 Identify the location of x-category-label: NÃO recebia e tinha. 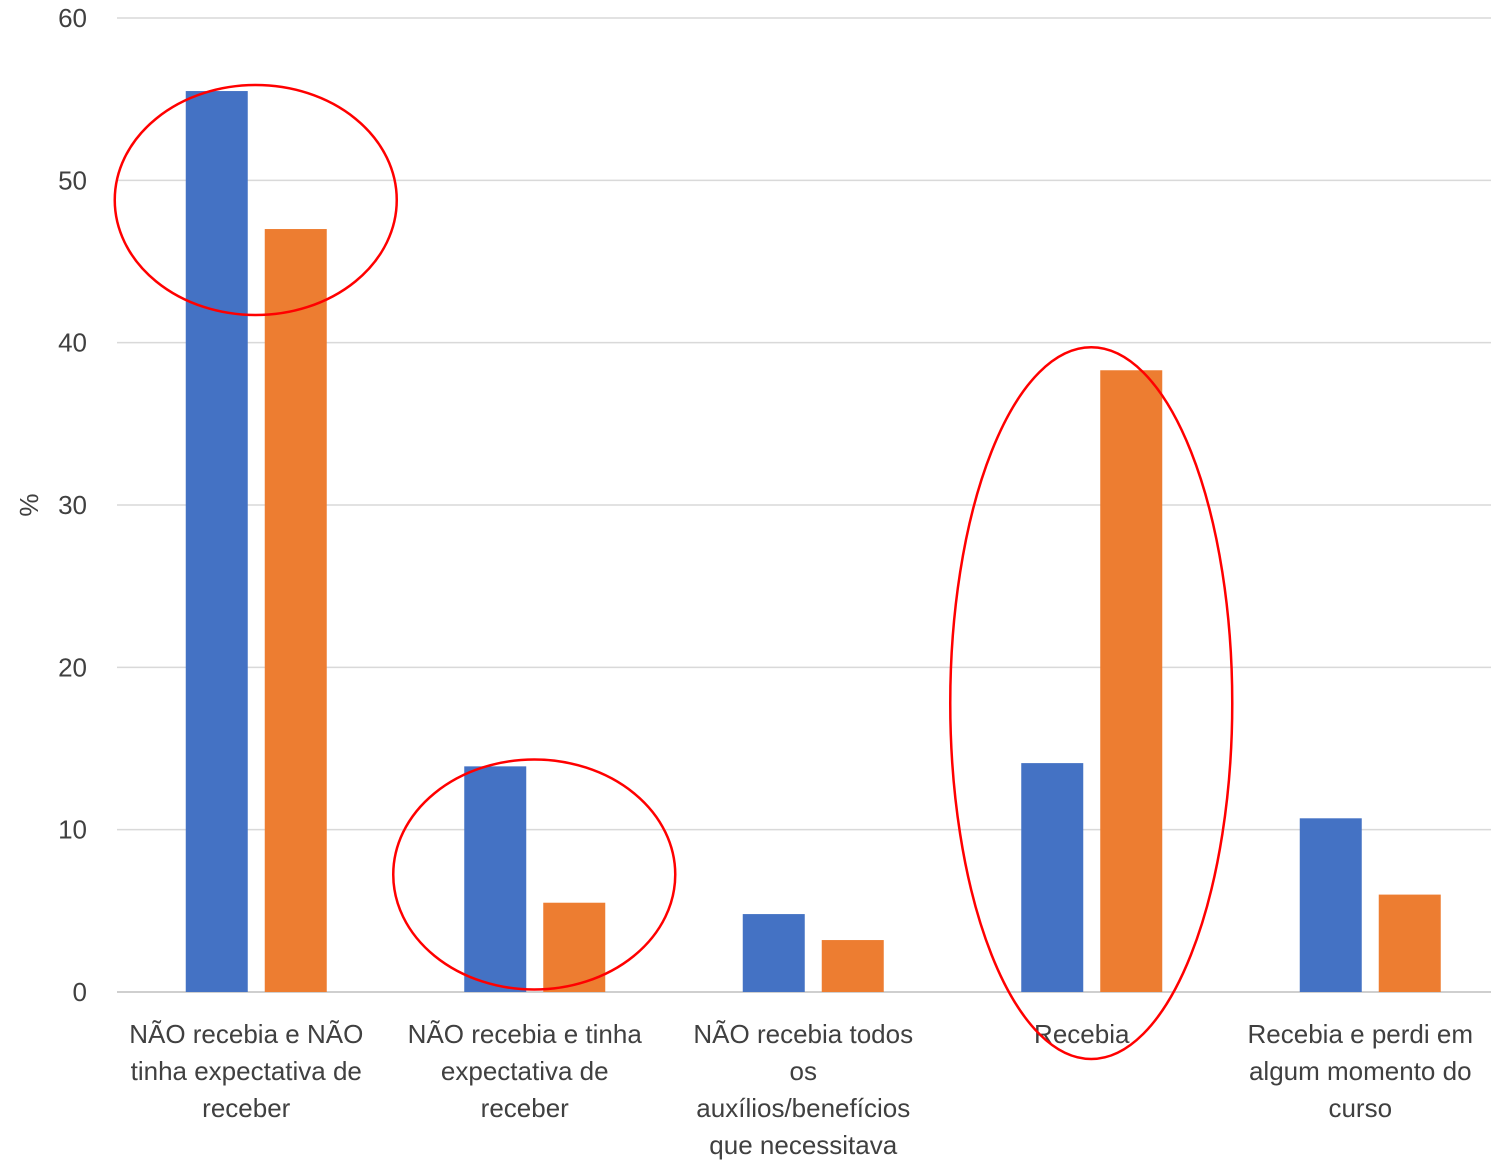
(525, 1034).